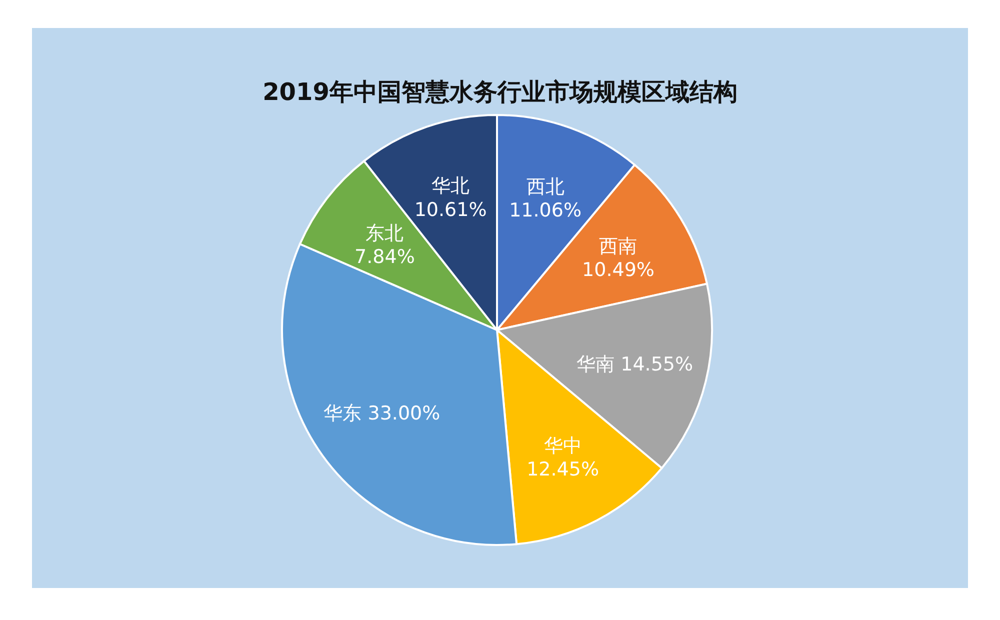 Image resolution: width=1000 pixels, height=620 pixels. Describe the element at coordinates (618, 270) in the screenshot. I see `data-label: 10.49%` at that location.